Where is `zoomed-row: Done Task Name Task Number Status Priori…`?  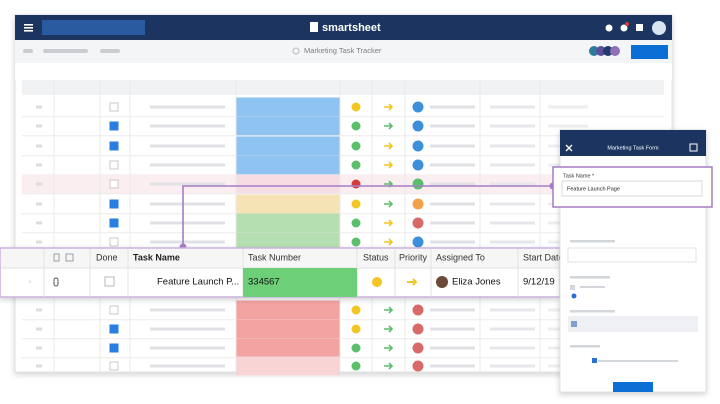
zoomed-row: Done Task Name Task Number Status Priori… is located at coordinates (282, 272).